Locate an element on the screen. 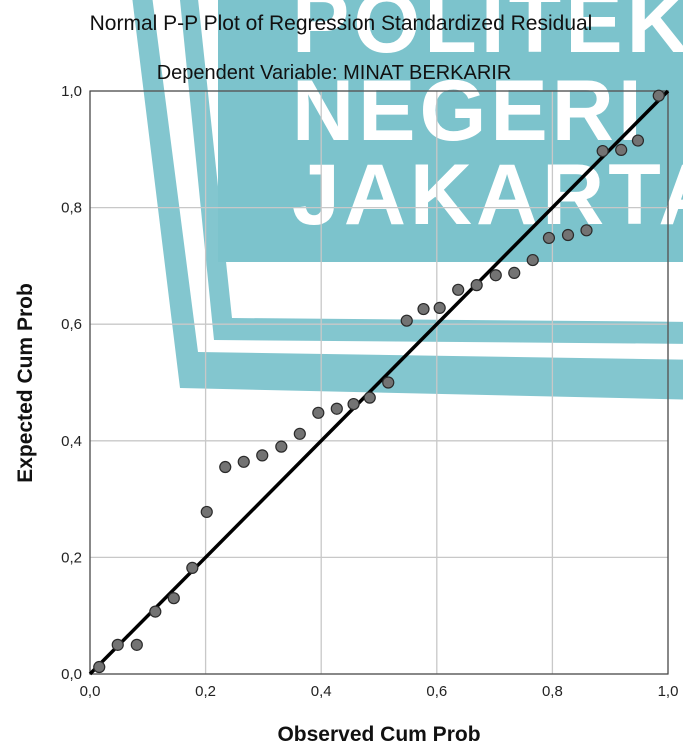 The image size is (683, 749). y-tick-label: 1,0 is located at coordinates (71, 91).